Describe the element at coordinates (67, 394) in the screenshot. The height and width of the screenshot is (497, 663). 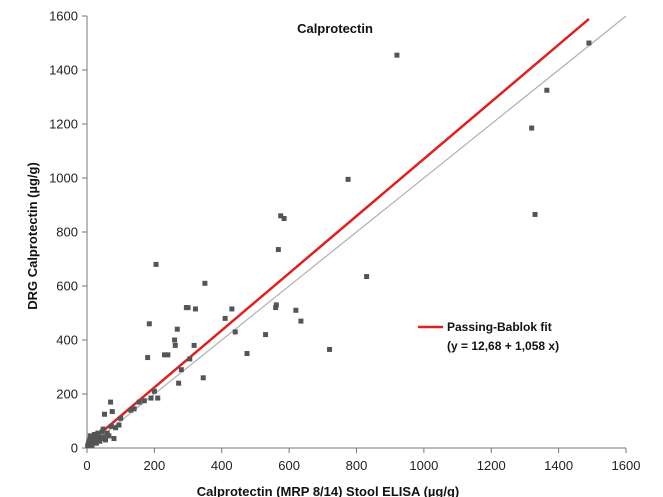
I see `y-tick-label: 200` at that location.